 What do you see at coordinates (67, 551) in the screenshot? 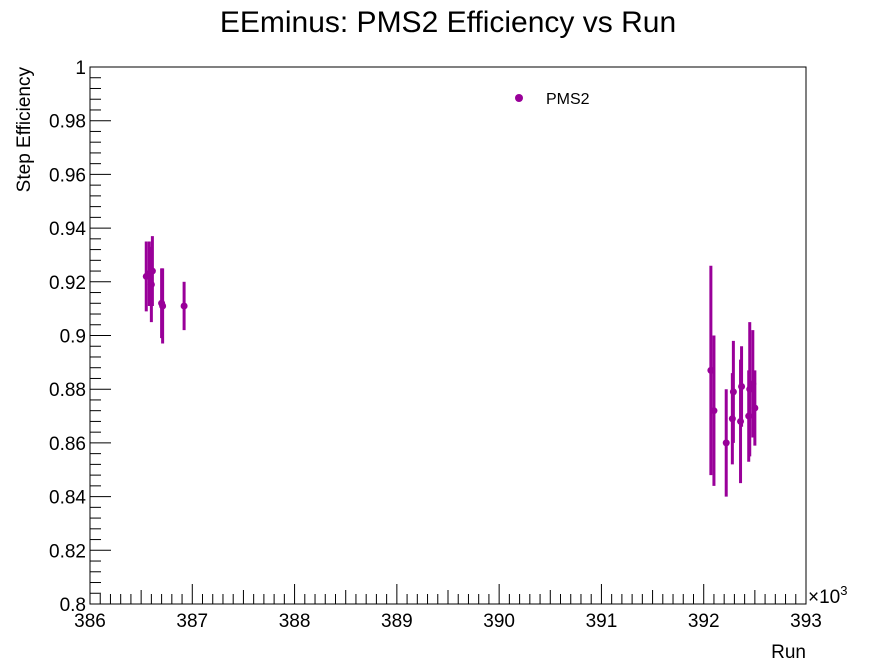
I see `y-tick-label: 0.82` at bounding box center [67, 551].